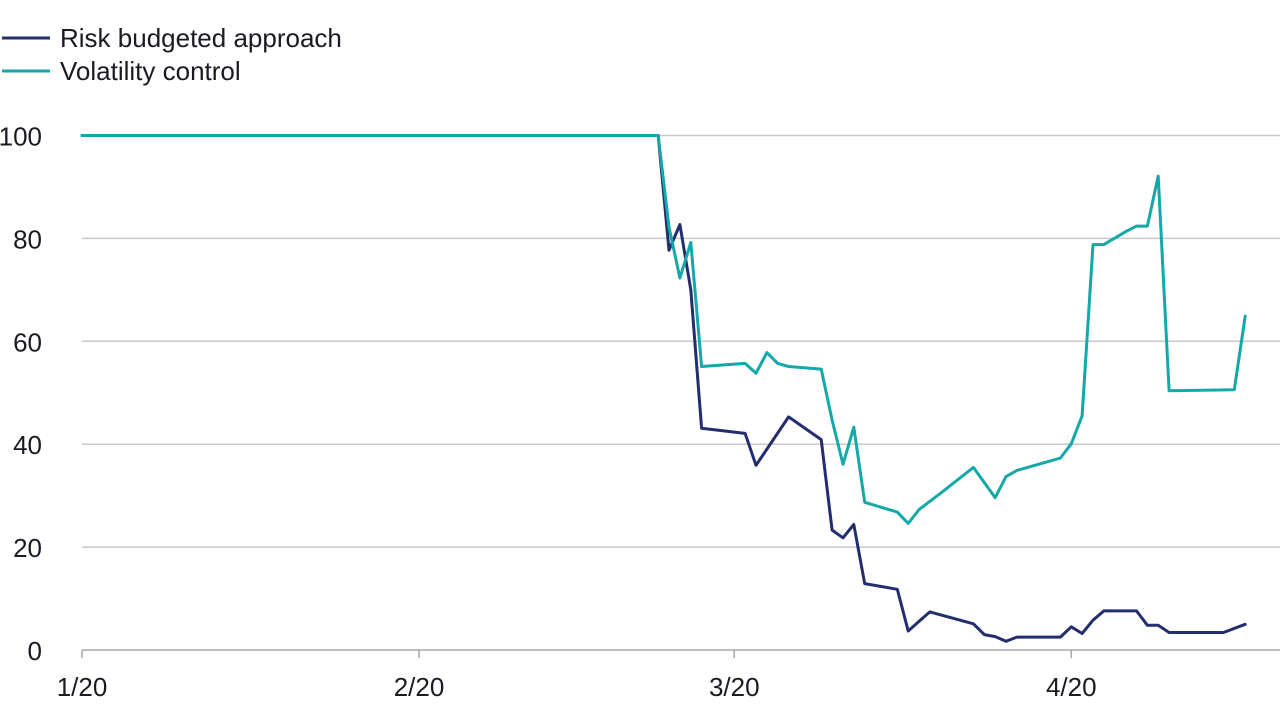  What do you see at coordinates (21, 394) in the screenshot?
I see `y-axis-tick-labels: 0 20 40 60 80 100` at bounding box center [21, 394].